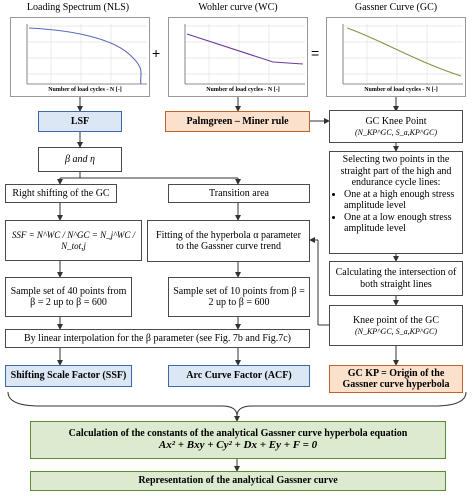  What do you see at coordinates (239, 376) in the screenshot?
I see `acf-result-box: Arc Curve Factor (ACF)` at bounding box center [239, 376].